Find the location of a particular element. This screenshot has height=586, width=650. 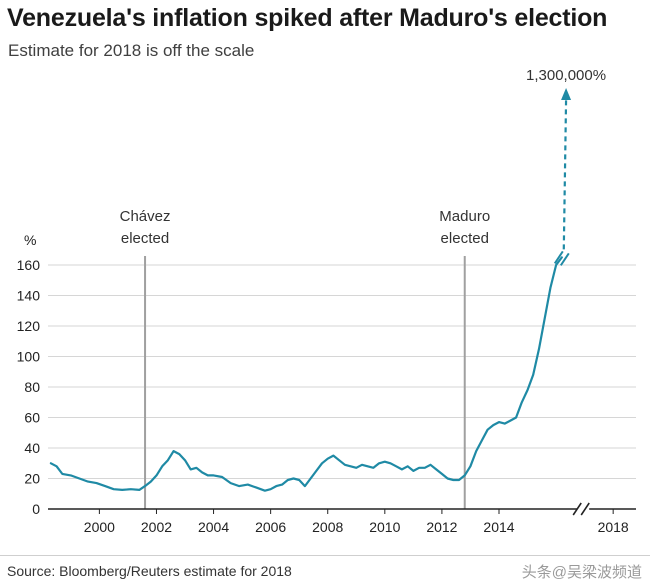

chart-subtitle: Estimate for 2018 is off the scale is located at coordinates (131, 50).